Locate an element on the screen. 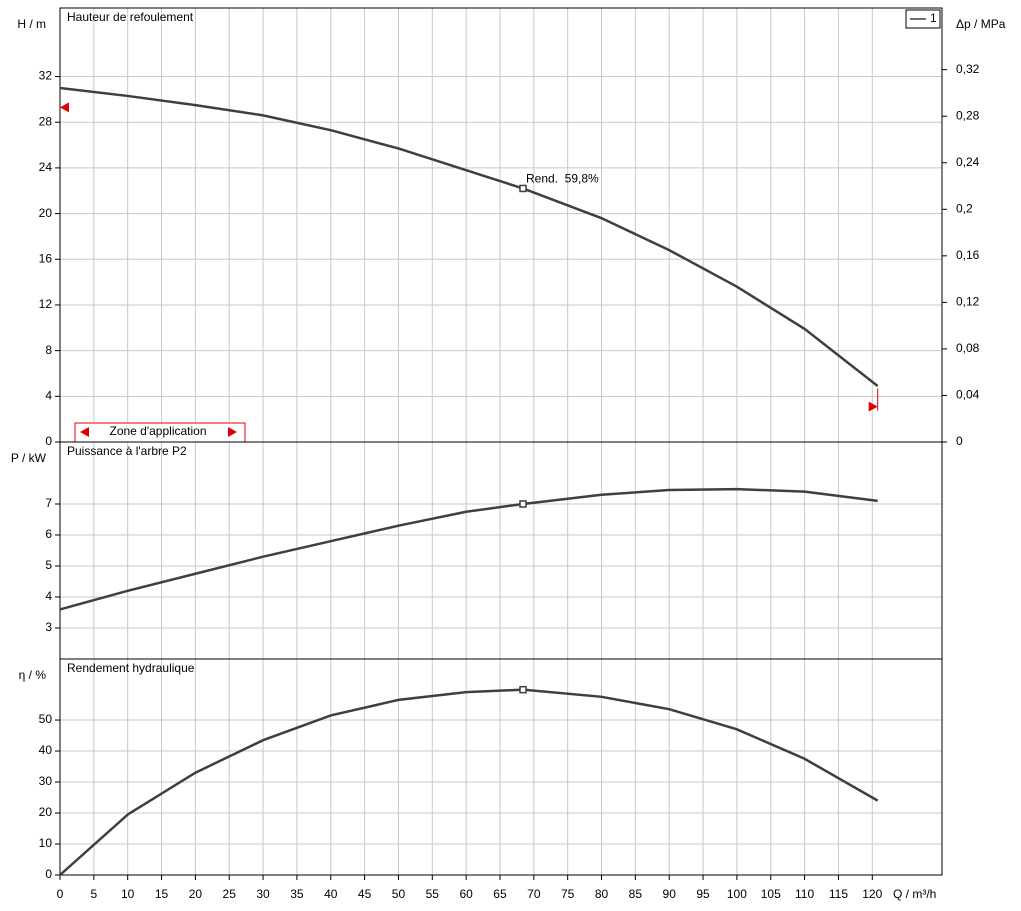  legend-label: 1 is located at coordinates (933, 18).